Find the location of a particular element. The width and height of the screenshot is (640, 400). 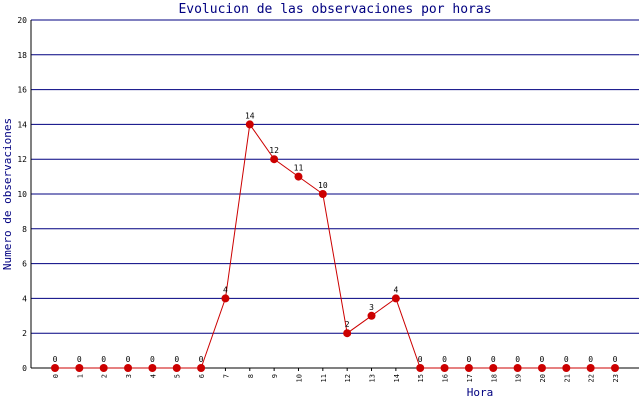

x-tick-label: 17 is located at coordinates (470, 378).